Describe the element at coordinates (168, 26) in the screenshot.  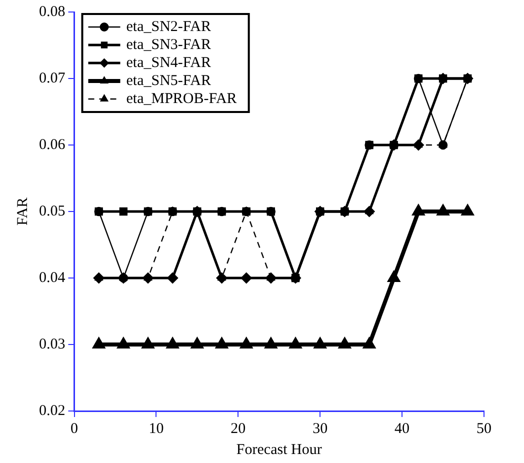
I see `legend-label: eta_SN2-FAR` at that location.